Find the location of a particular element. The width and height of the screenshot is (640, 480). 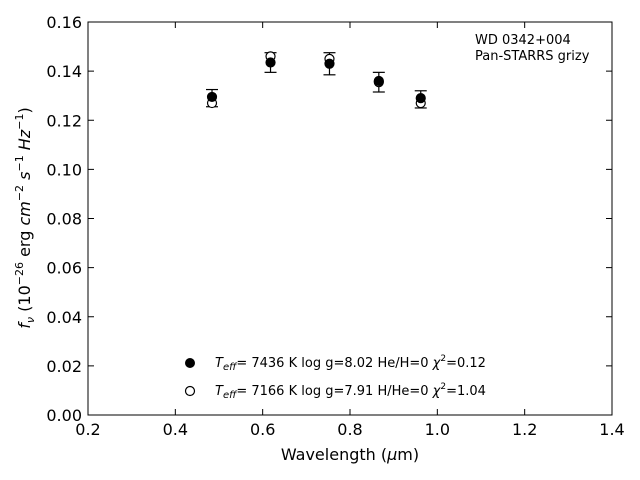

y-tick-label: 0.02 is located at coordinates (64, 366).